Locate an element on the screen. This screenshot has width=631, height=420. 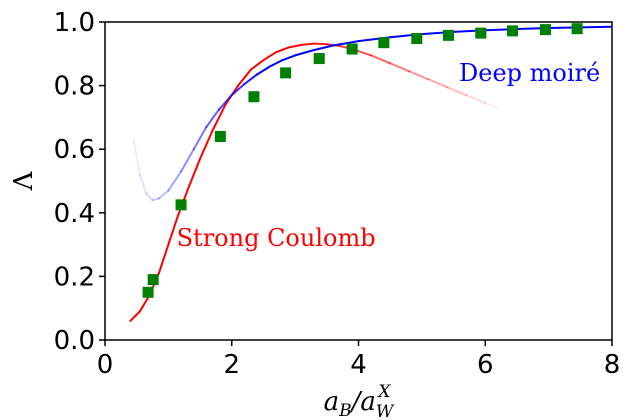
y-tick-label: 1.0 is located at coordinates (74, 23).